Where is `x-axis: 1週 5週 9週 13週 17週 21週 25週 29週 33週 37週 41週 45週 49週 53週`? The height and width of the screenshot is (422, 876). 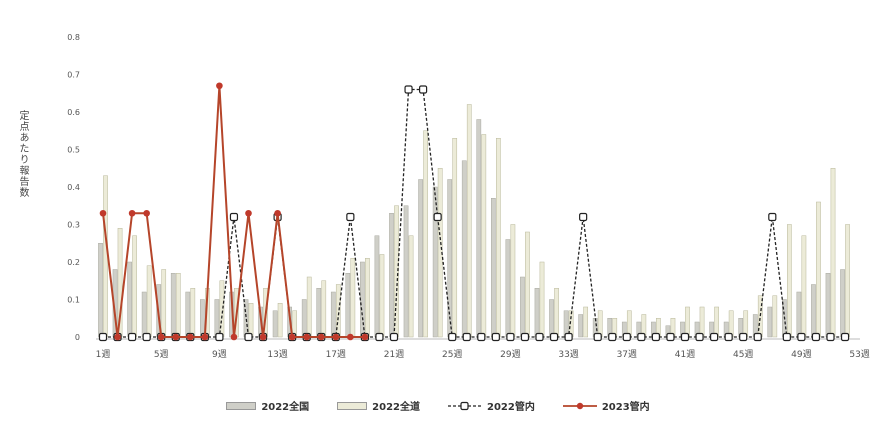
x-axis: 1週 5週 9週 13週 17週 21週 25週 29週 33週 37週 41週 45週 49週 53週 is located at coordinates (483, 349).